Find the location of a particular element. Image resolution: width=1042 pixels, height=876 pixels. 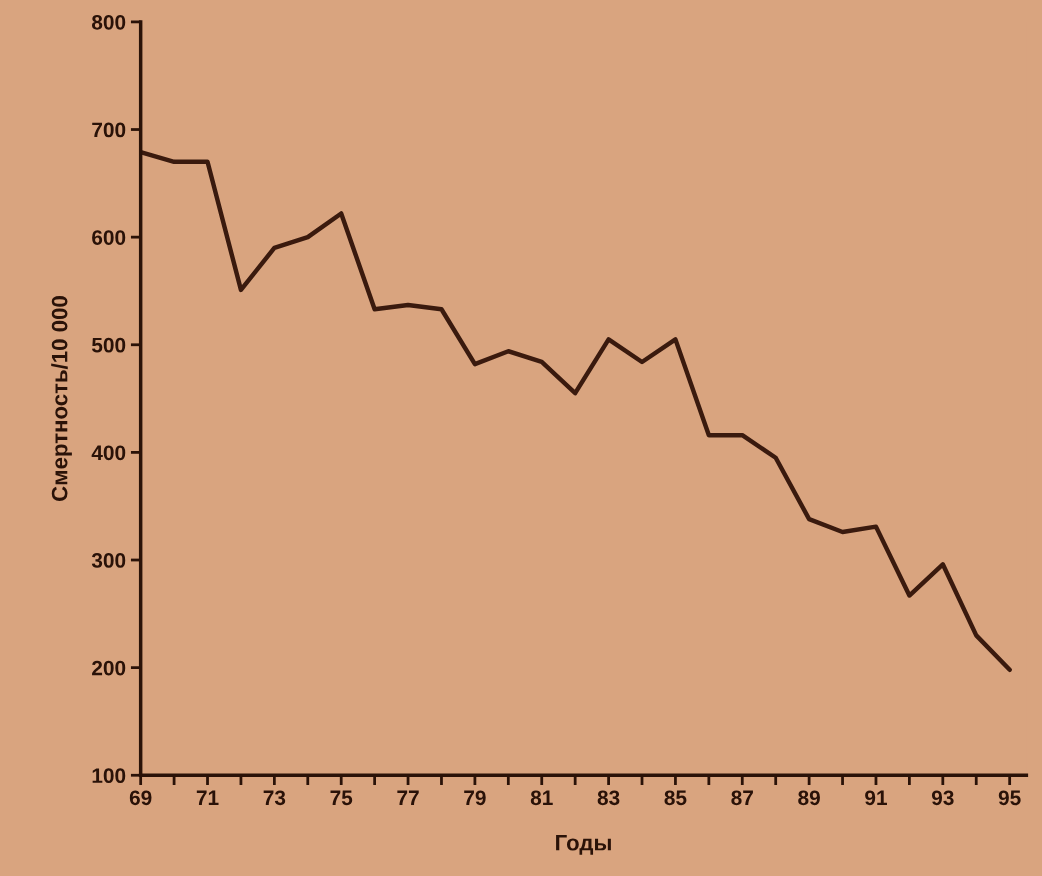

x-tick-label: 75 is located at coordinates (341, 798).